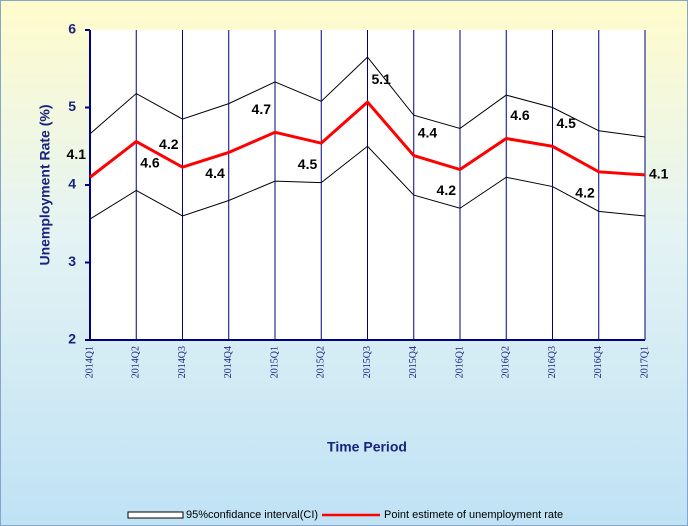 This screenshot has height=526, width=688. I want to click on x-tick-label: 2014Q2, so click(136, 362).